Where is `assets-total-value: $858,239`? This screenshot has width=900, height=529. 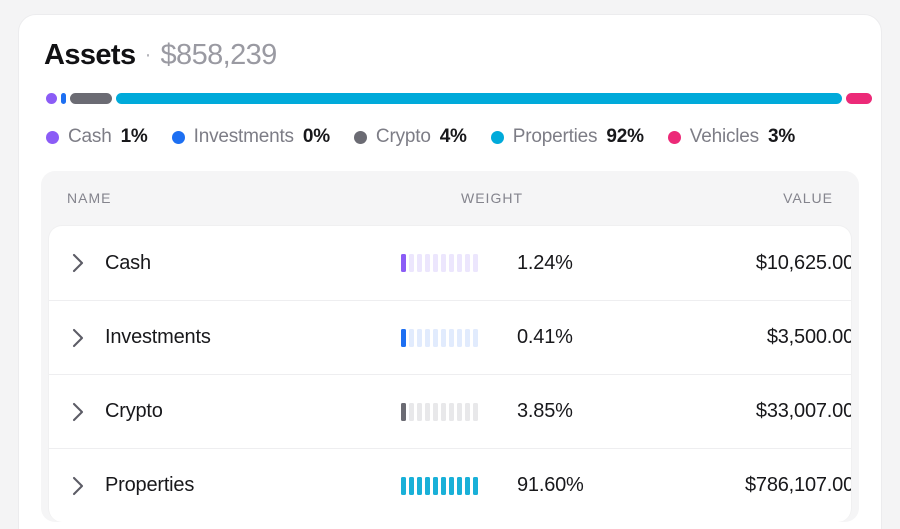
assets-total-value: $858,239 is located at coordinates (219, 55).